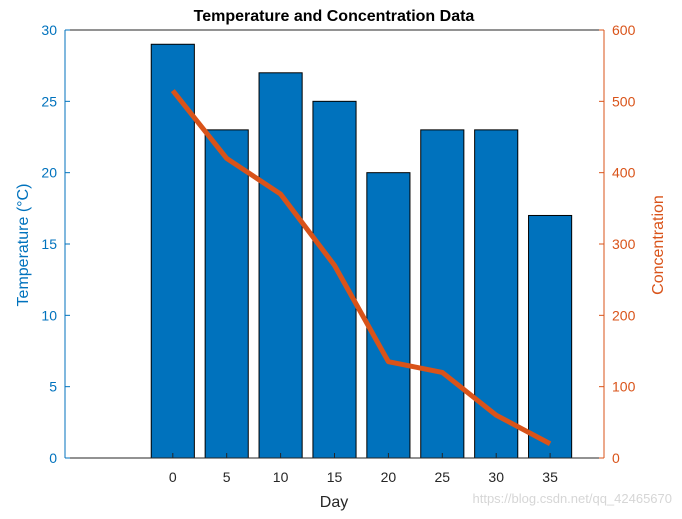  What do you see at coordinates (624, 387) in the screenshot?
I see `right-tick-label: 100` at bounding box center [624, 387].